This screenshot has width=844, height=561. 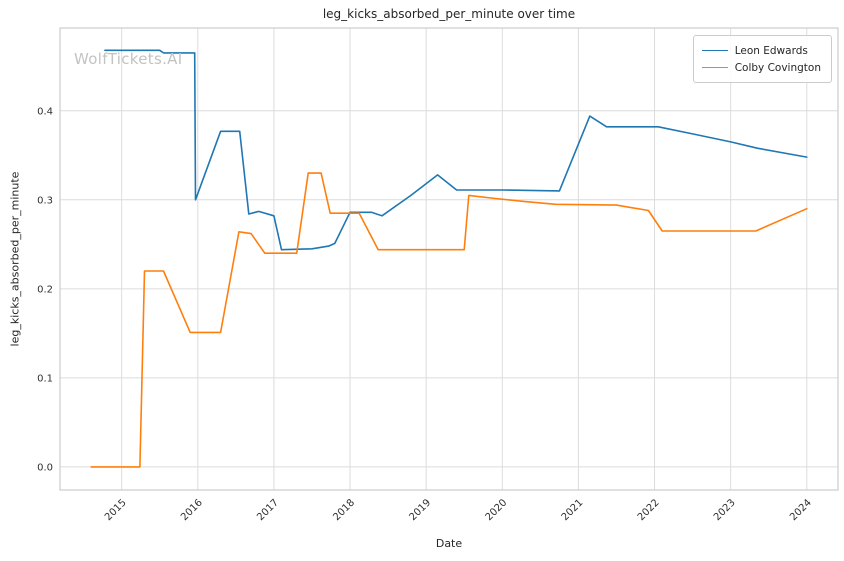 I want to click on legend-label: Colby Covington, so click(x=777, y=67).